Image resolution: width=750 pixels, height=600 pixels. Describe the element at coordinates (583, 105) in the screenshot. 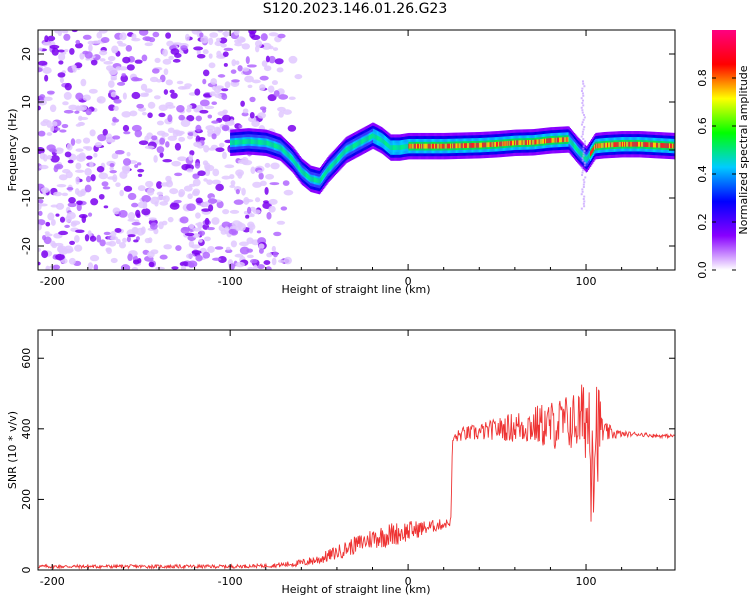

I see `heatmap-streak` at that location.